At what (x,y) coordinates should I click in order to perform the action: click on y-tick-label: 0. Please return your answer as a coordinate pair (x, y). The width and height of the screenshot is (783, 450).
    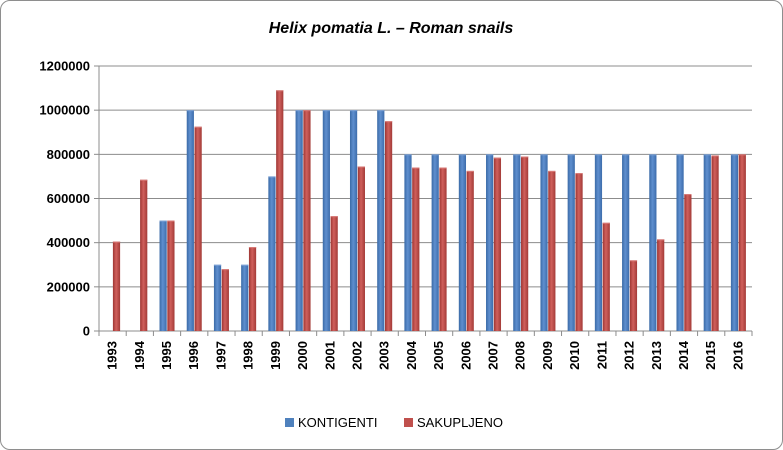
    Looking at the image, I should click on (86, 331).